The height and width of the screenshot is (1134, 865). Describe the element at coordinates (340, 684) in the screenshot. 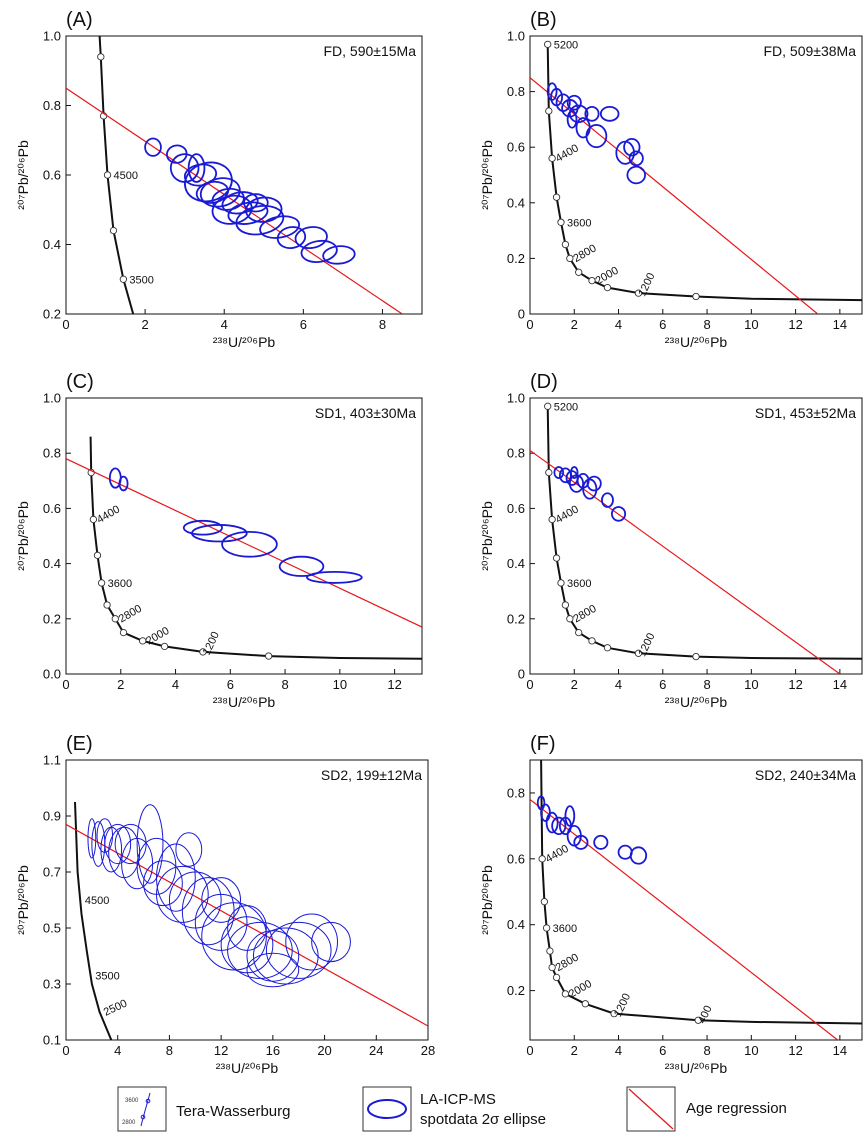

I see `x-tick-label: 10` at that location.